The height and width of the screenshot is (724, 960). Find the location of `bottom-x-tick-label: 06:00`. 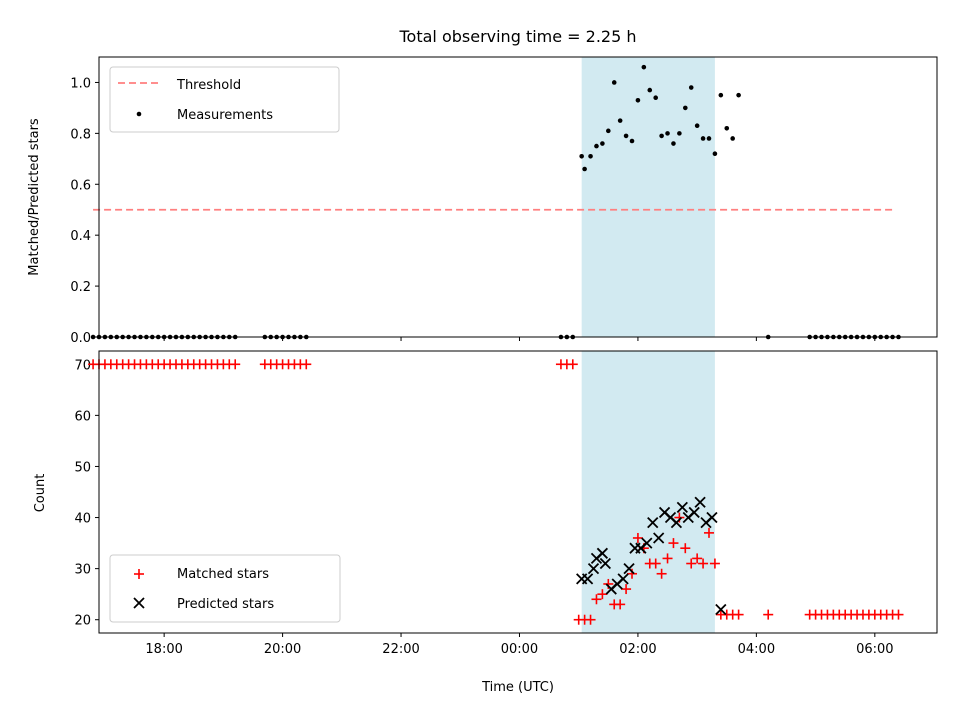

bottom-x-tick-label: 06:00 is located at coordinates (874, 649).